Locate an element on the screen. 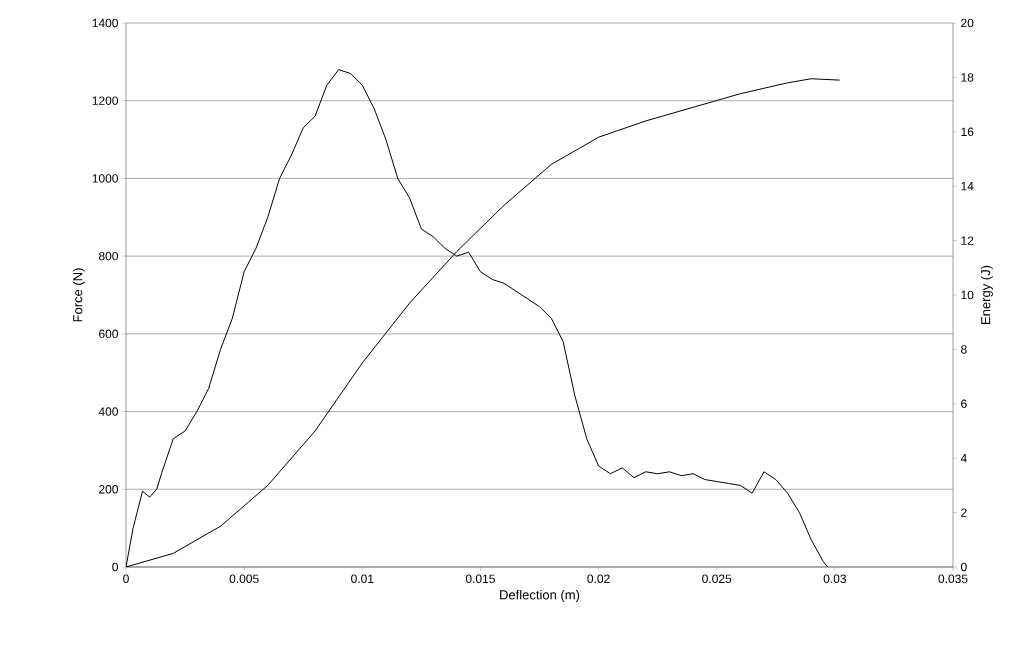 This screenshot has width=1026, height=660. x-tick-label: 0.02 is located at coordinates (598, 579).